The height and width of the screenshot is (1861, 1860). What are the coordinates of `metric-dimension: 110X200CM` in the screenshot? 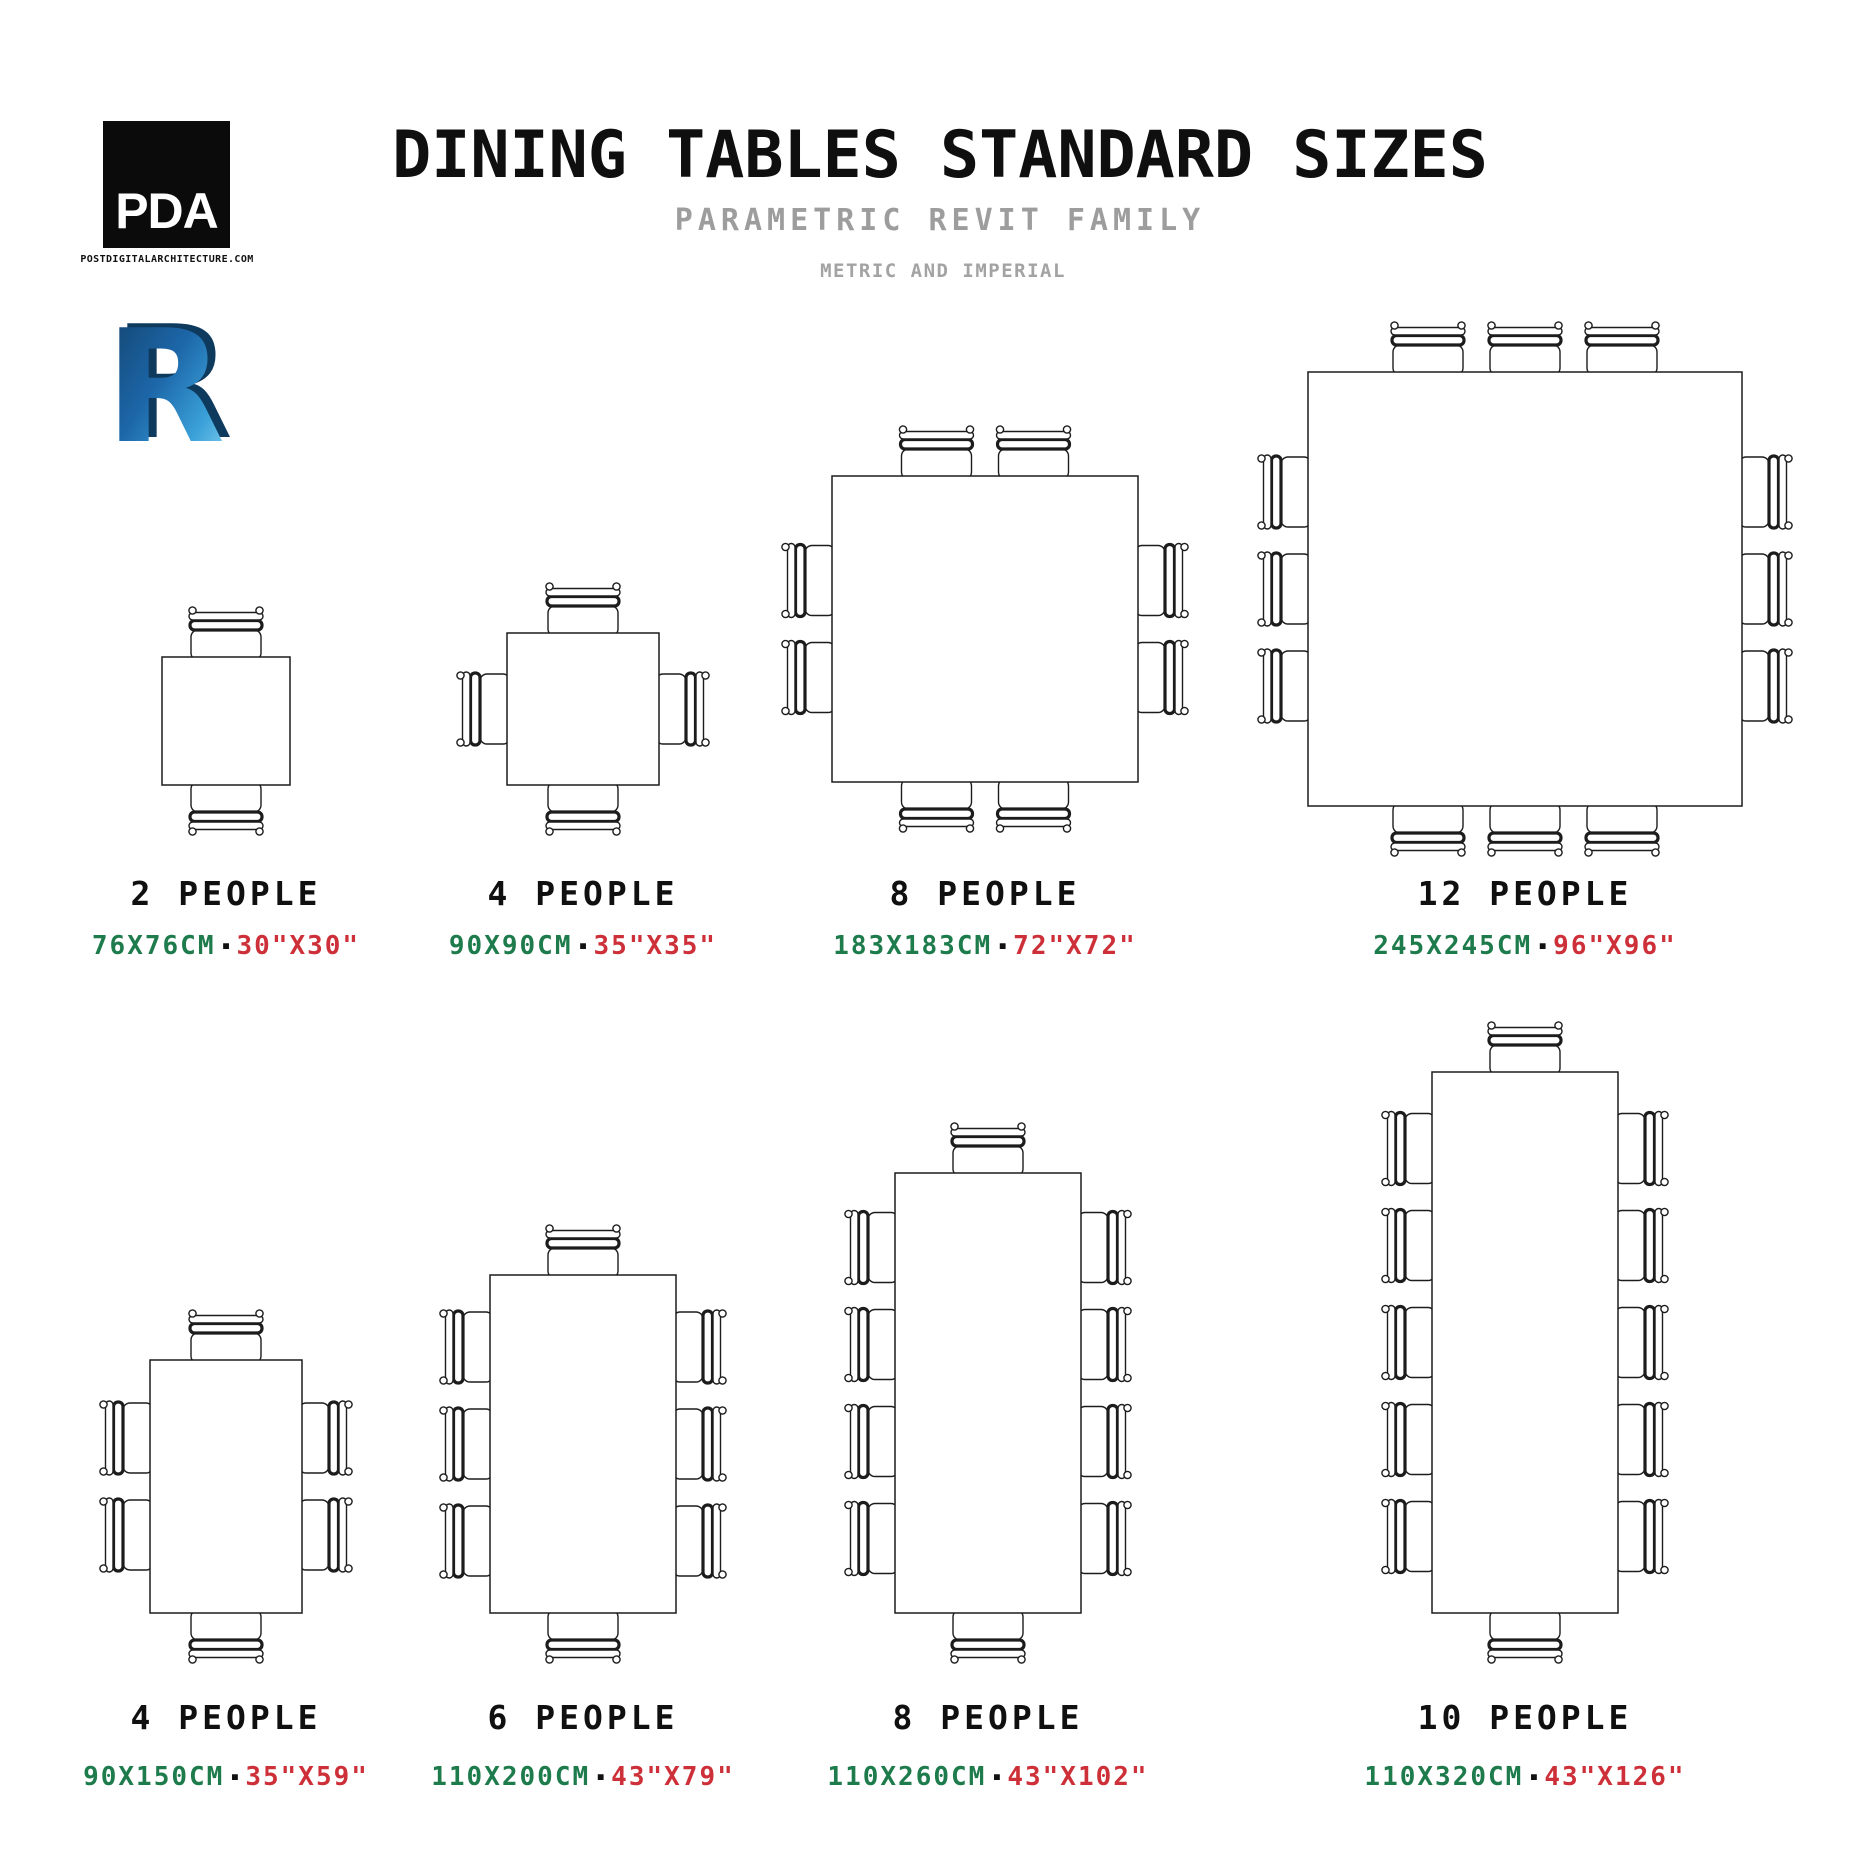 It's located at (511, 1777).